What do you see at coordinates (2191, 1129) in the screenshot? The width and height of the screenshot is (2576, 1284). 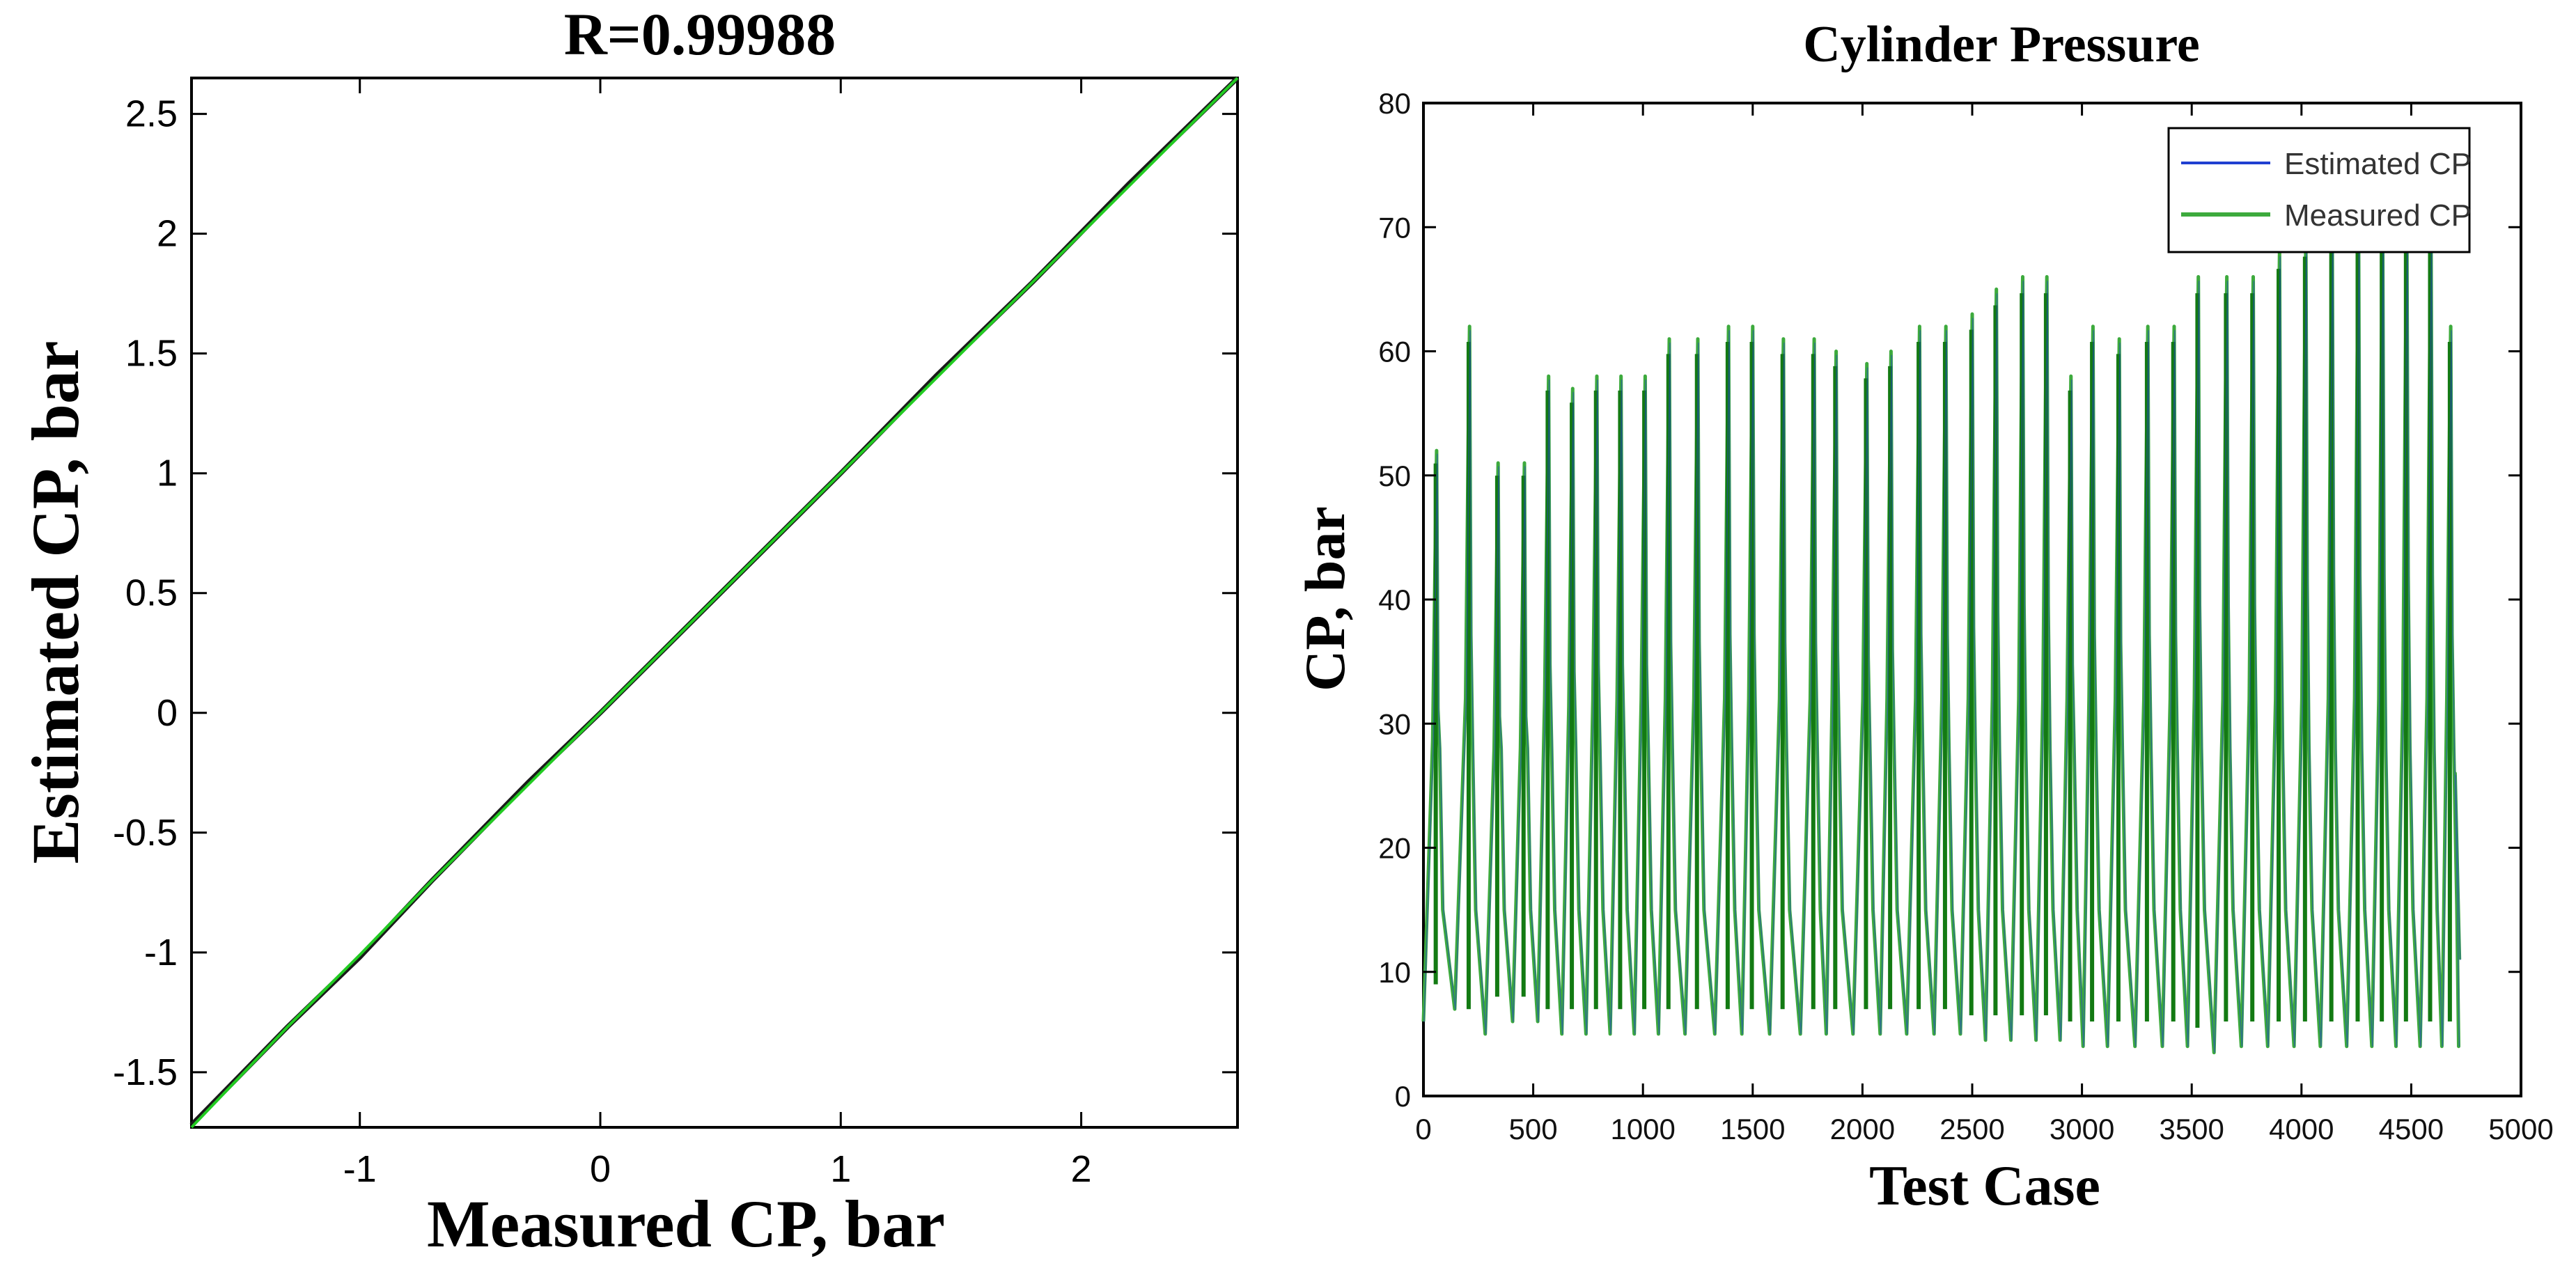 I see `cylinder-pressure-x-tick-label: 3500` at bounding box center [2191, 1129].